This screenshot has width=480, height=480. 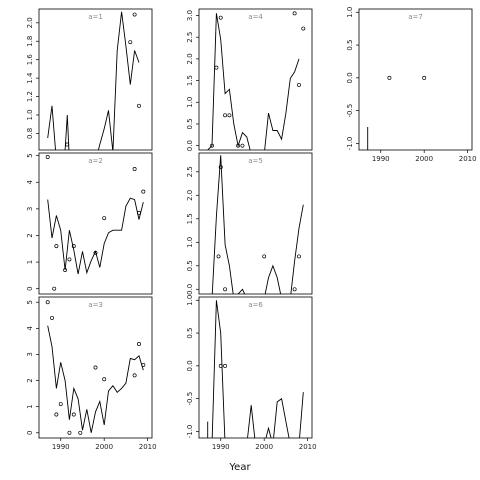 What do you see at coordinates (30, 155) in the screenshot?
I see `y-tick-label: 5` at bounding box center [30, 155].